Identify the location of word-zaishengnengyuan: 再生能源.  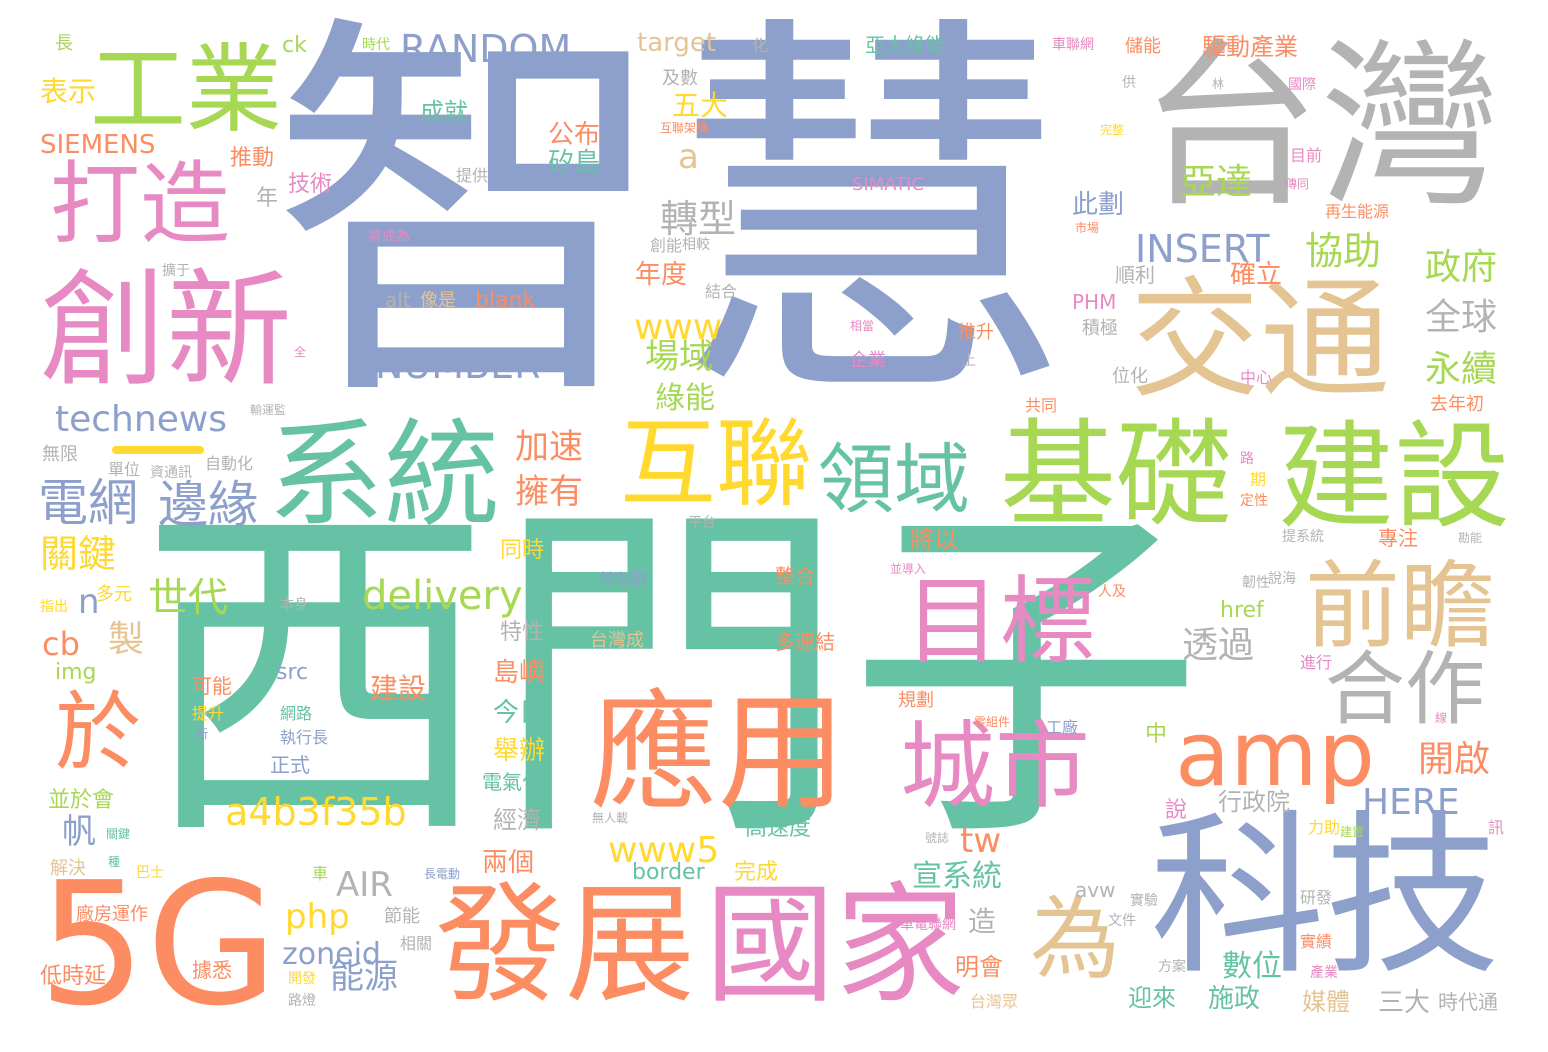
(1357, 211).